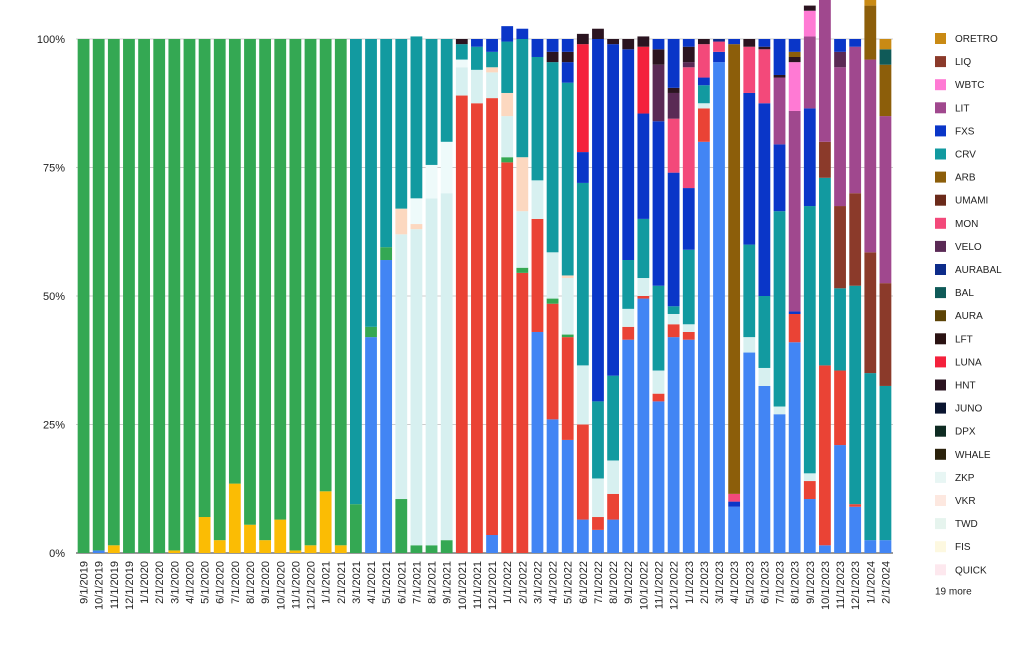 Image resolution: width=1035 pixels, height=647 pixels. What do you see at coordinates (953, 591) in the screenshot?
I see `legend-more-link: 19 more` at bounding box center [953, 591].